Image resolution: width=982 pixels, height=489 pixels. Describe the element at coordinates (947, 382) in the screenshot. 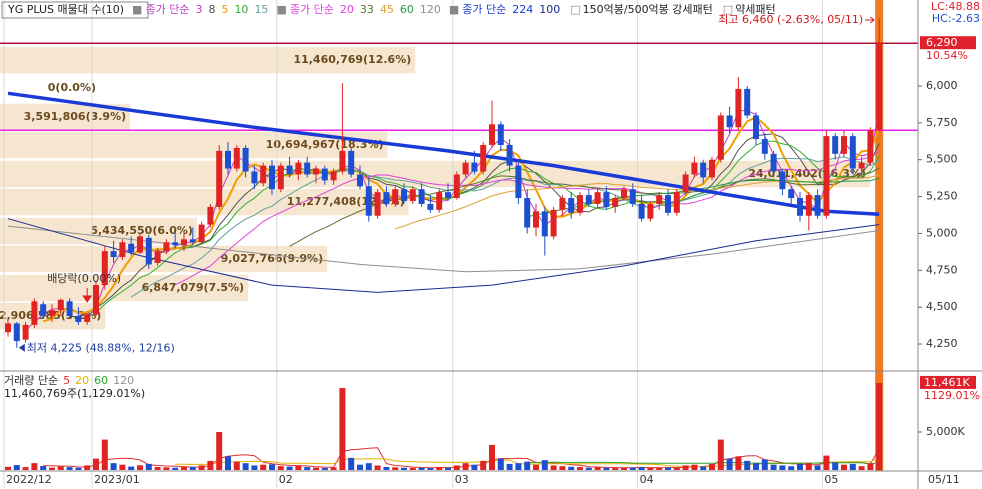

I see `current-volume-label: 11,461K` at that location.